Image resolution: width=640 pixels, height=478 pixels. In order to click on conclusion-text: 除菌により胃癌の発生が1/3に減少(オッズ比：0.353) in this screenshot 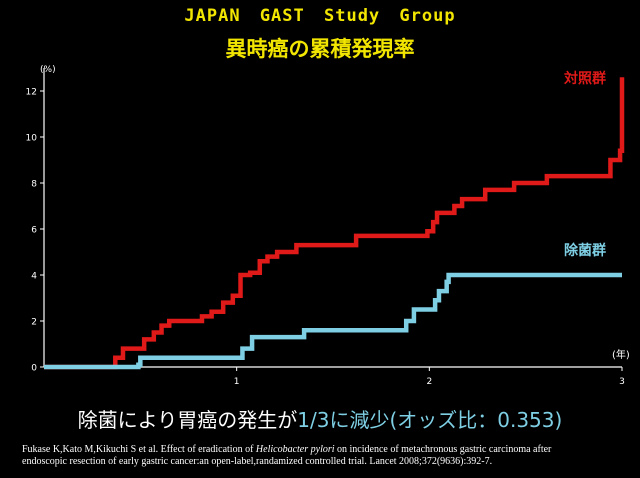, I will do `click(320, 418)`.